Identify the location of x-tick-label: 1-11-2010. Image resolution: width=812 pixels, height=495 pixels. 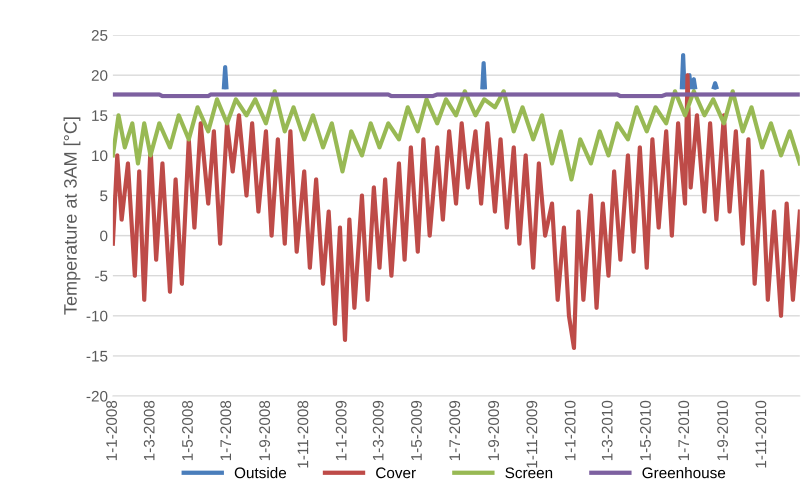
(760, 434).